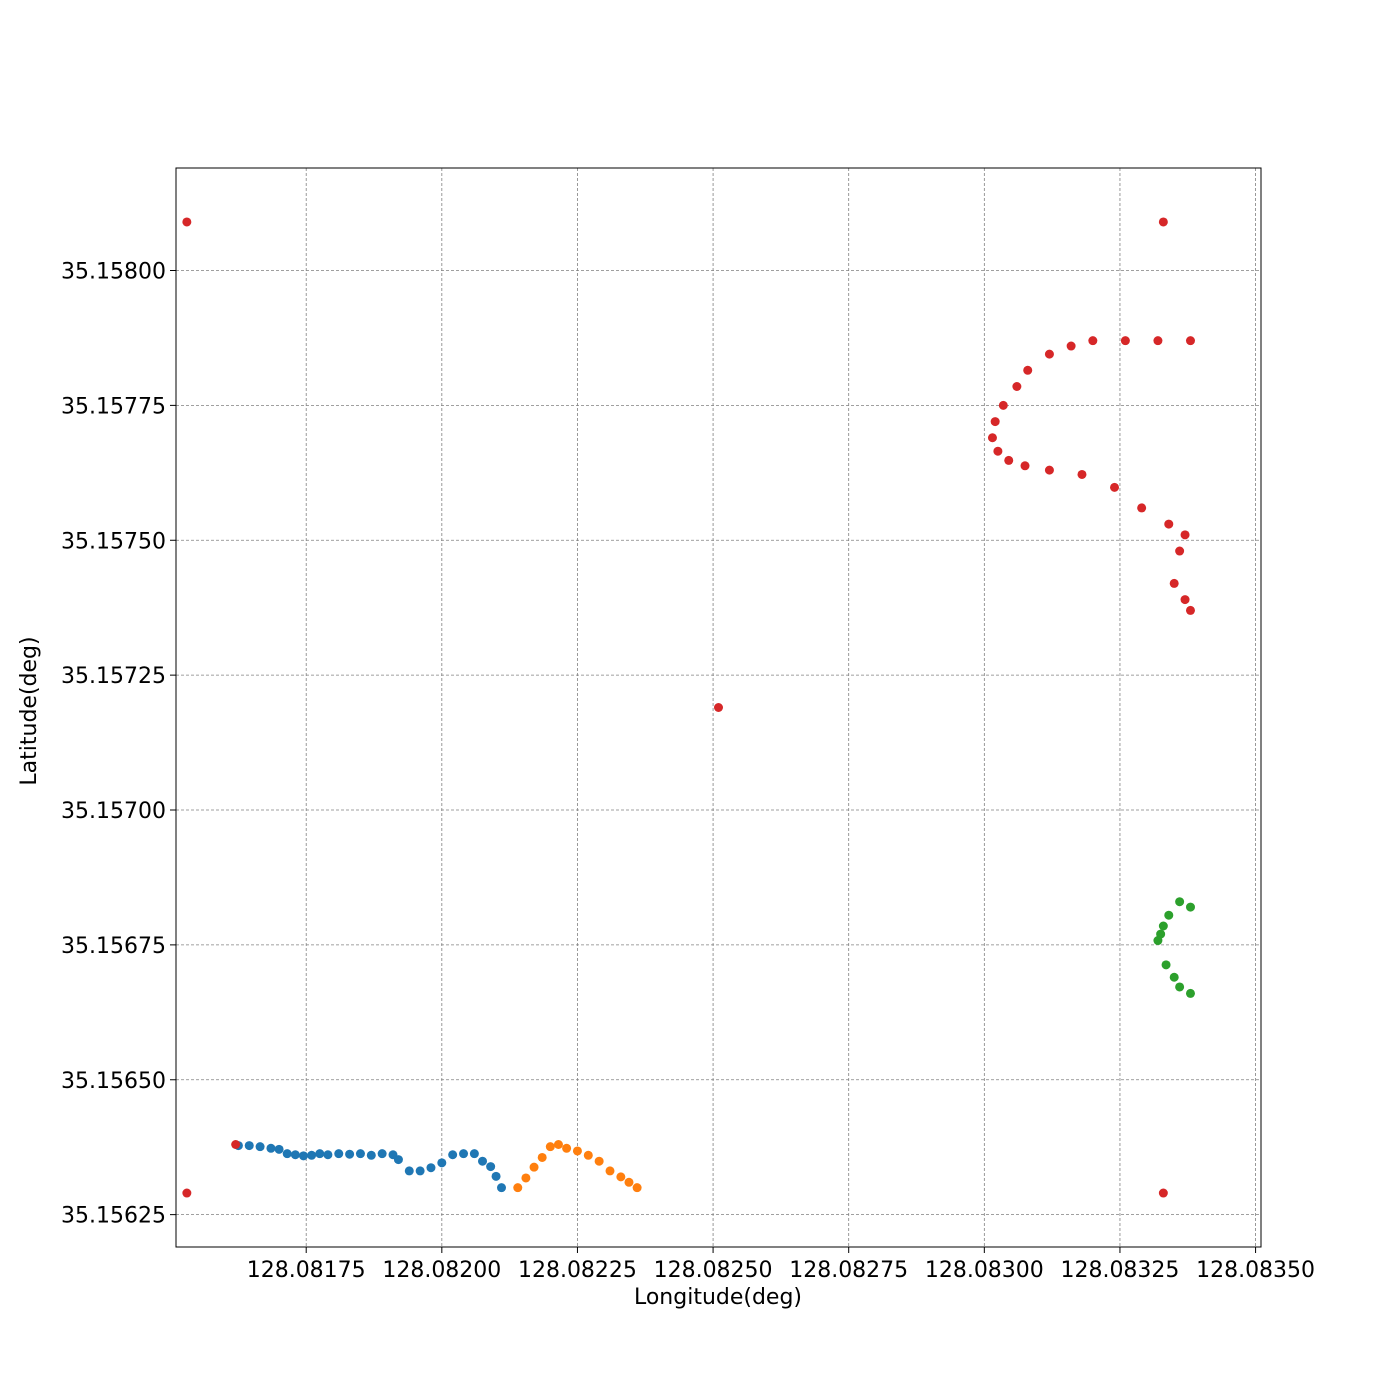 The image size is (1400, 1400). Describe the element at coordinates (113, 406) in the screenshot. I see `y-tick-label: 35.15775` at that location.